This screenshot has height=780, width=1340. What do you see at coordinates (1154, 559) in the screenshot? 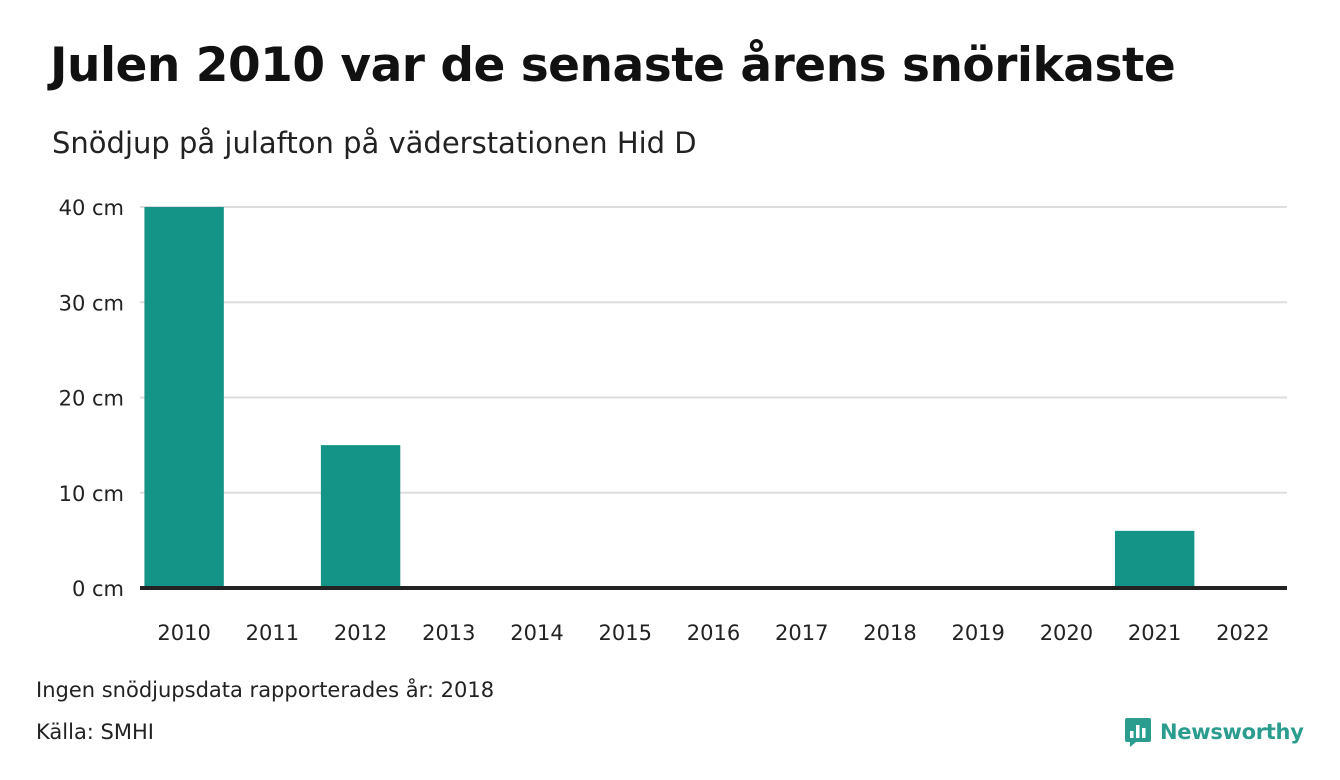
I see `bar-2021` at bounding box center [1154, 559].